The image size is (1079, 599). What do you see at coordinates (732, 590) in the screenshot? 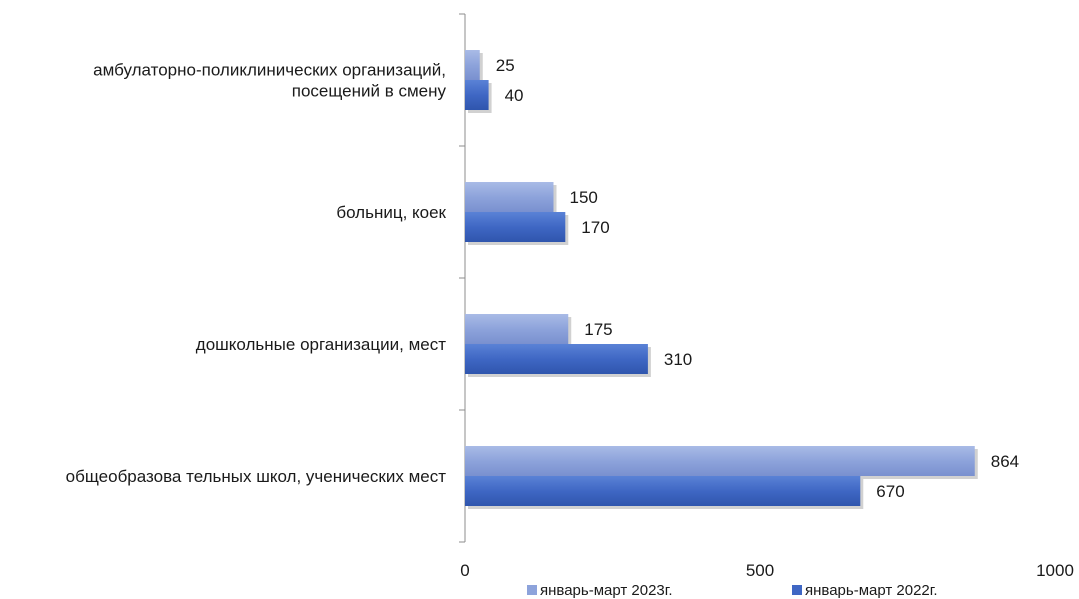
I see `legend: январь-март 2023г. январь-март 2022г.` at bounding box center [732, 590].